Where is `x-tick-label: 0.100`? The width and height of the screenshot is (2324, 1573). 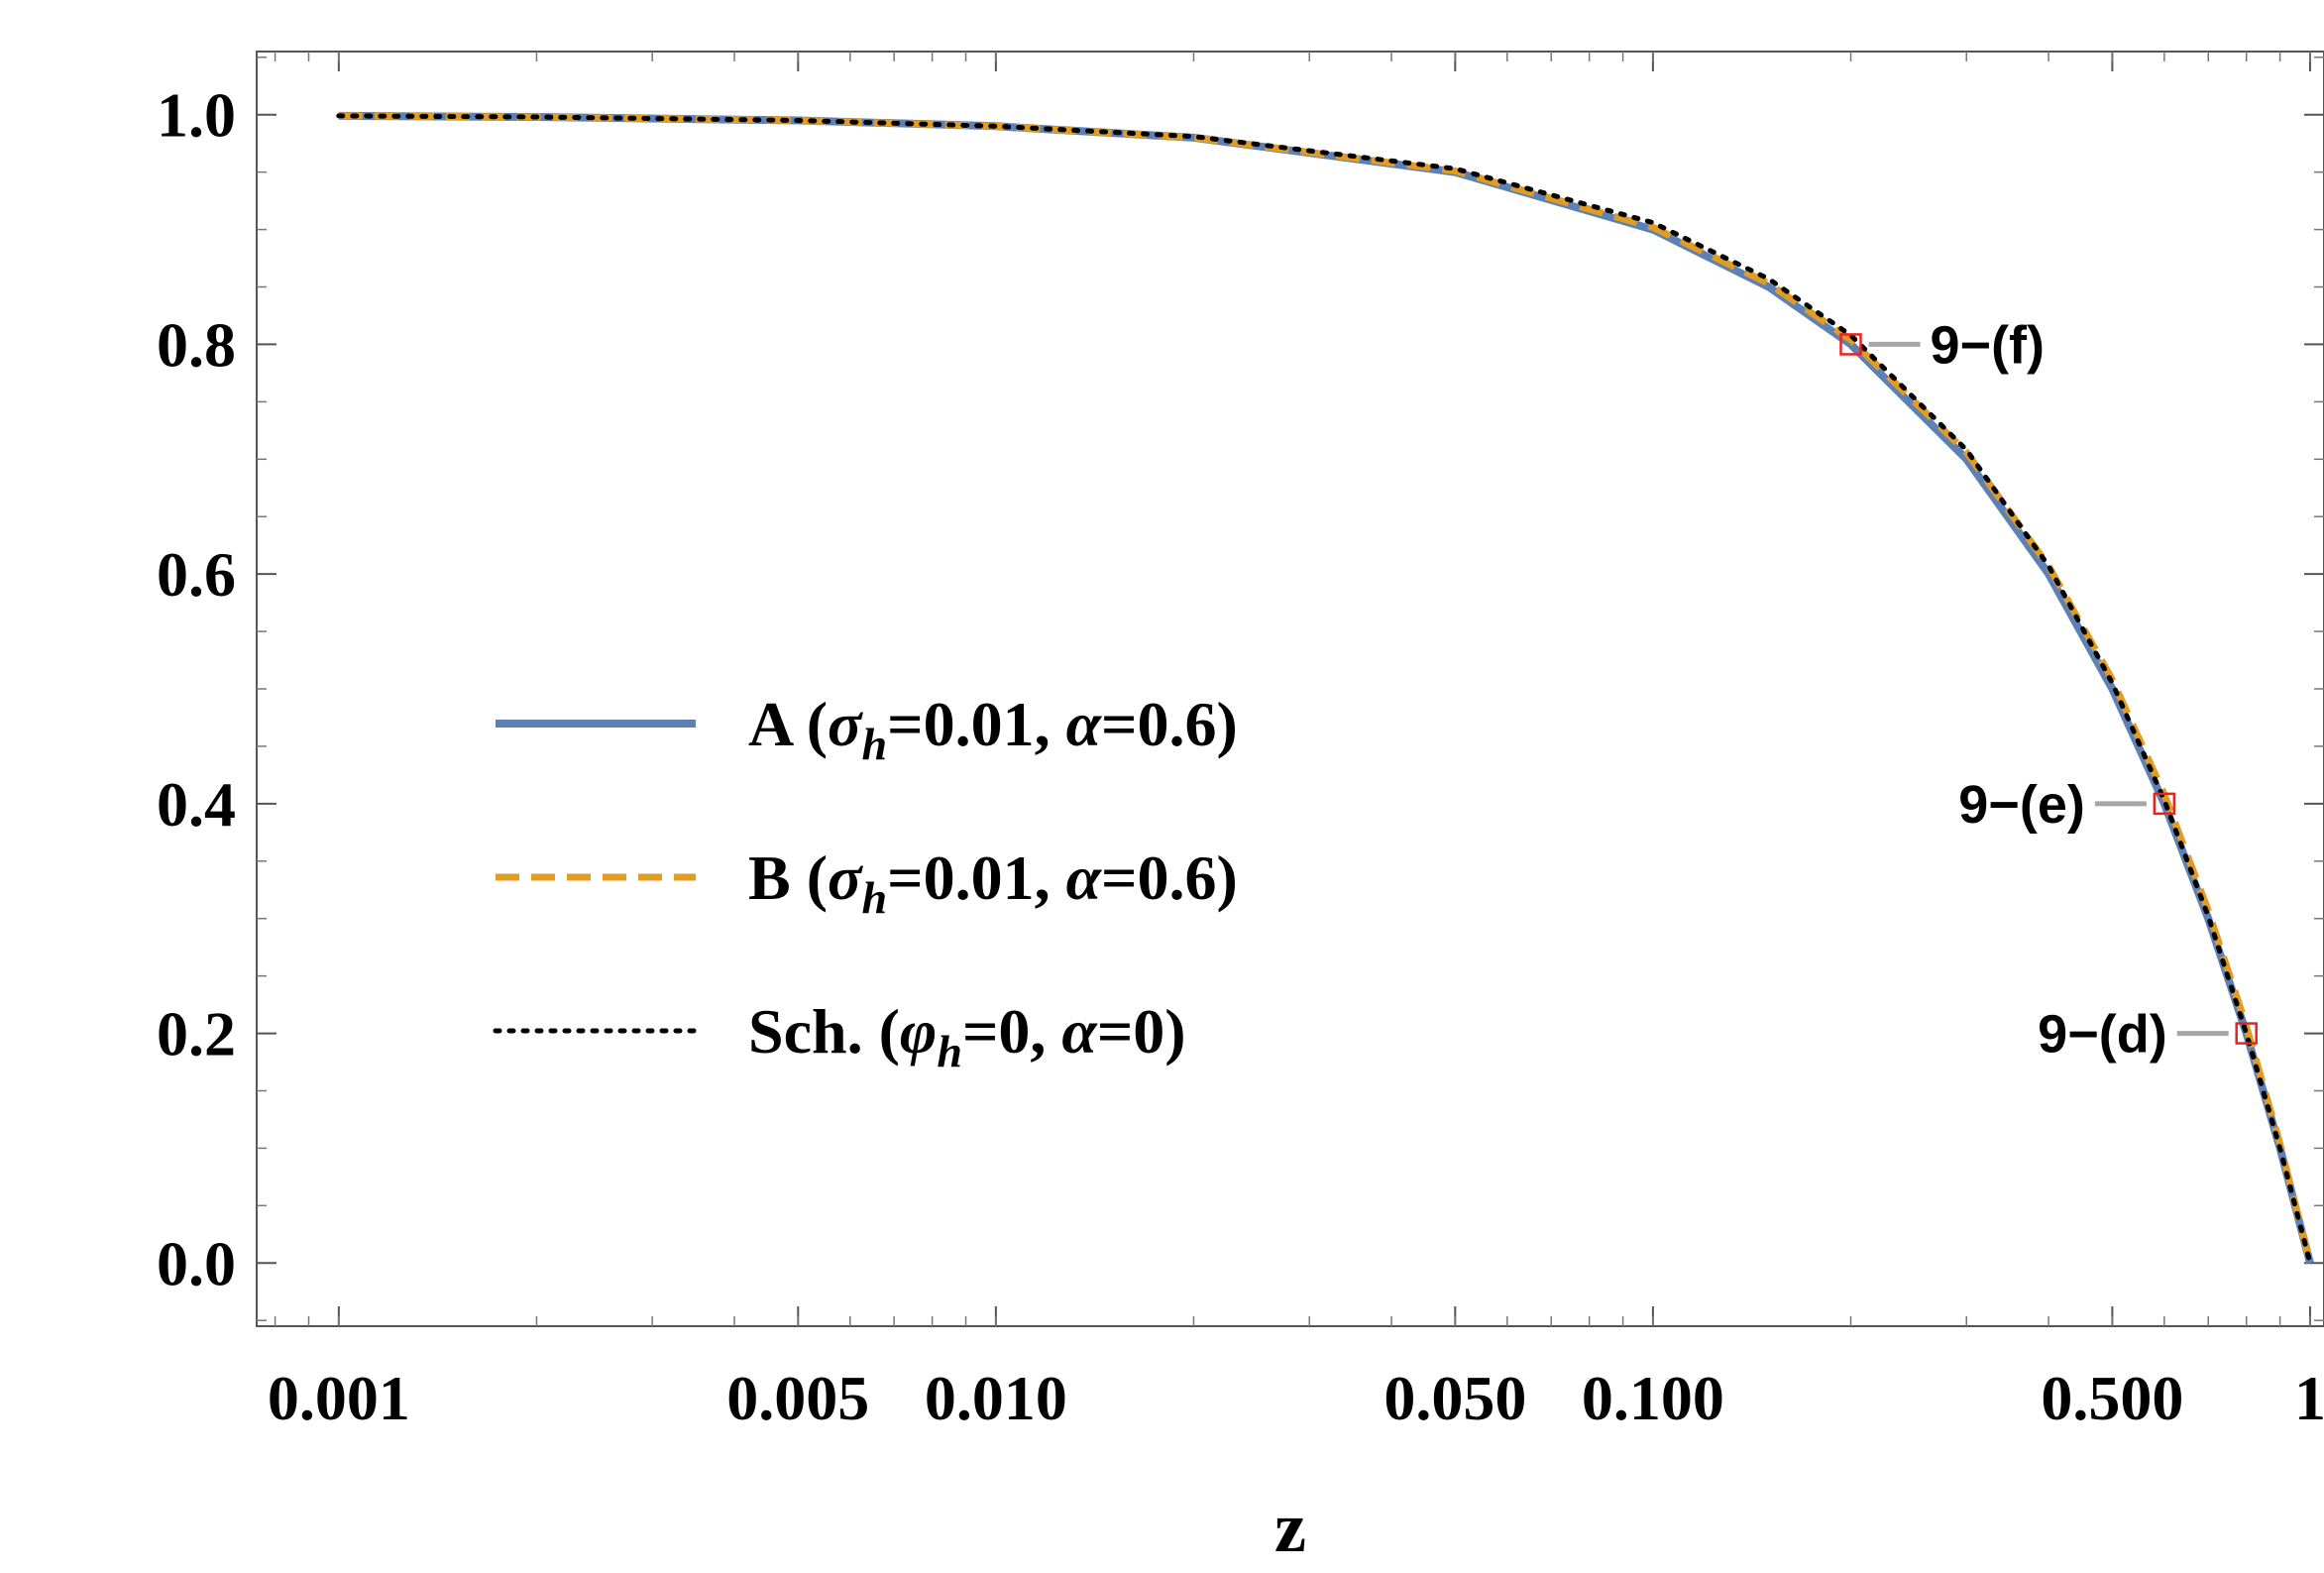 x-tick-label: 0.100 is located at coordinates (1653, 1398).